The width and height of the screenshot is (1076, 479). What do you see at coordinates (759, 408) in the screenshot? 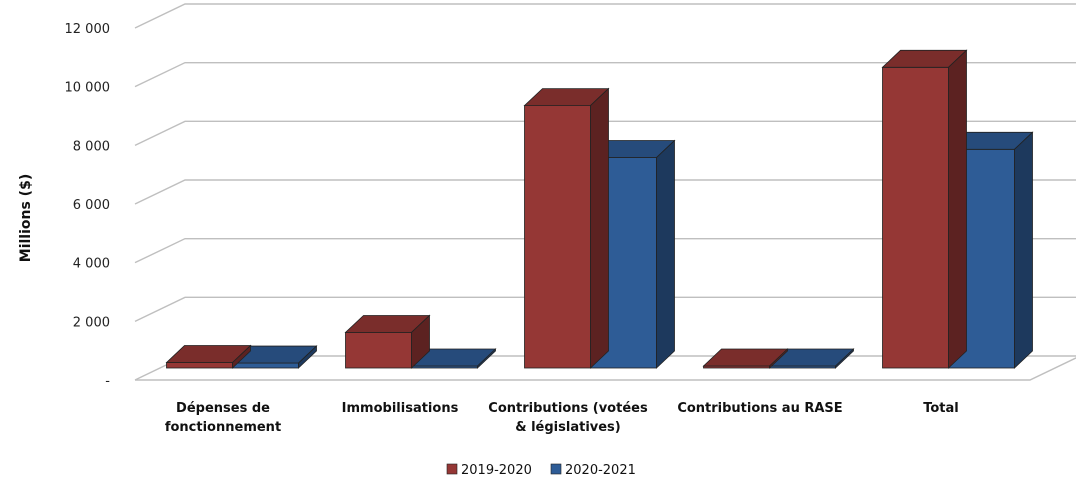
I see `x-category-label: Contributions au RASE` at bounding box center [759, 408].